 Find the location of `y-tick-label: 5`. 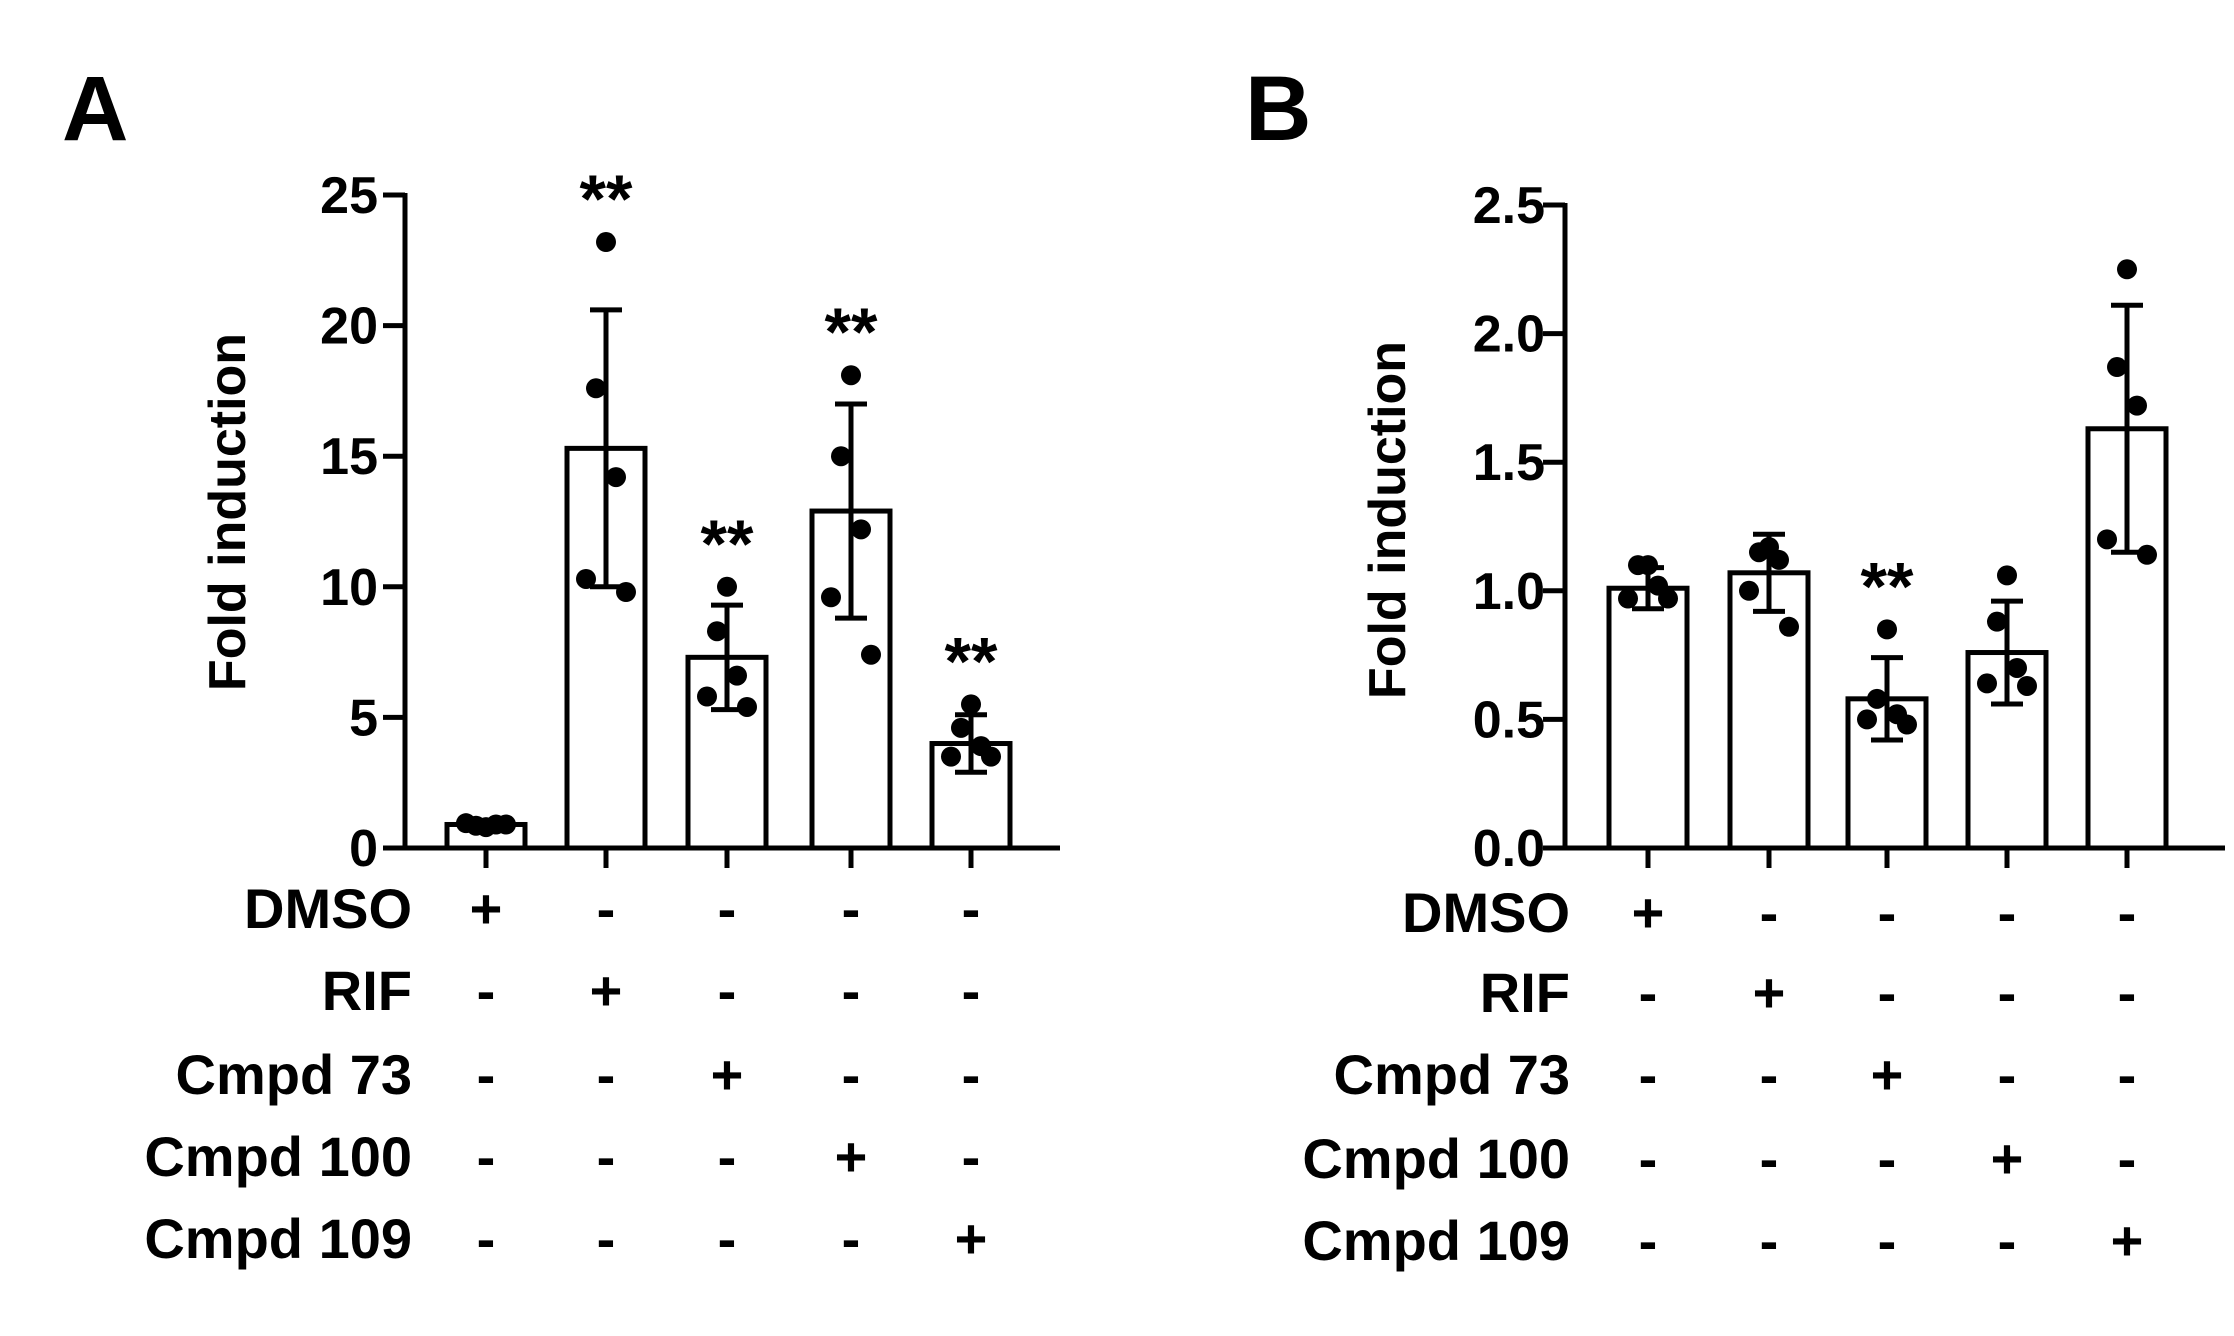

y-tick-label: 5 is located at coordinates (363, 718).